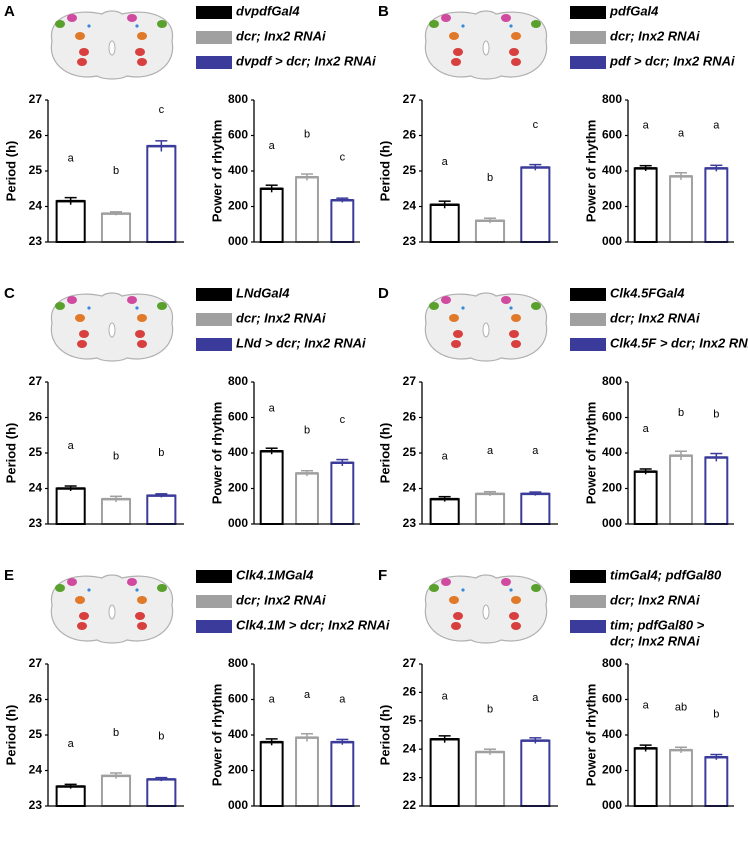 Image resolution: width=748 pixels, height=845 pixels. I want to click on legend-label: pdfGal4, so click(634, 10).